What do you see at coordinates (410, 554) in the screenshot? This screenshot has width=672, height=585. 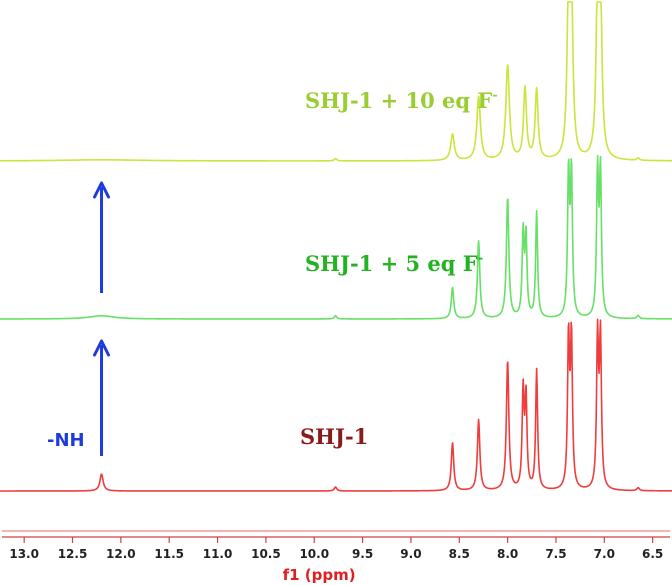 I see `x-tick-label-8: 9.0` at bounding box center [410, 554].